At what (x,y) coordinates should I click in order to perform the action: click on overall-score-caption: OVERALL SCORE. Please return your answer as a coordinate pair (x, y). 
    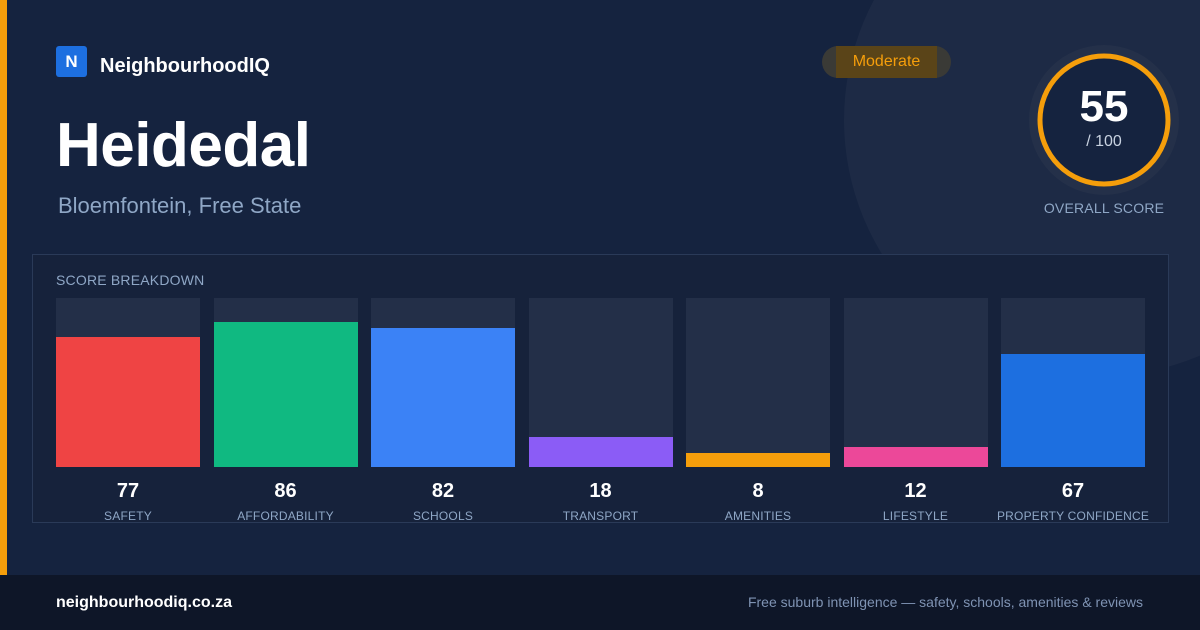
    Looking at the image, I should click on (1104, 208).